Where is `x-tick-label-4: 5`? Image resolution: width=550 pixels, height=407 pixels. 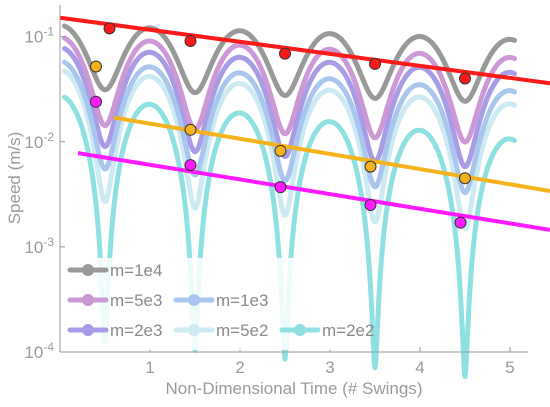 x-tick-label-4: 5 is located at coordinates (509, 367).